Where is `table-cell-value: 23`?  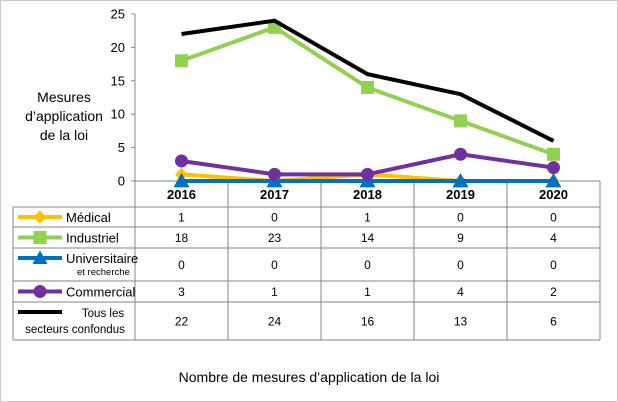 table-cell-value: 23 is located at coordinates (275, 238).